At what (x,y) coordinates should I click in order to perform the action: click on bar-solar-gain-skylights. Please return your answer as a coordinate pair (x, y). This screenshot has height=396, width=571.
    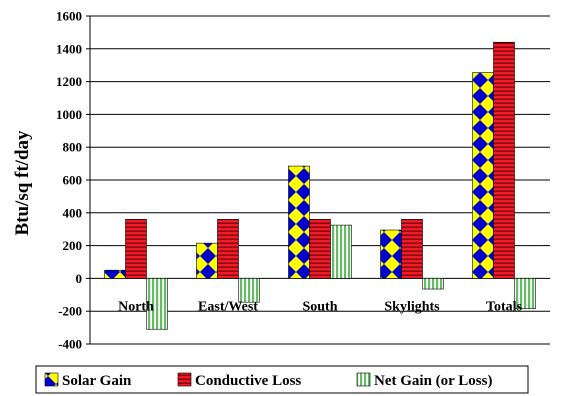
    Looking at the image, I should click on (391, 254).